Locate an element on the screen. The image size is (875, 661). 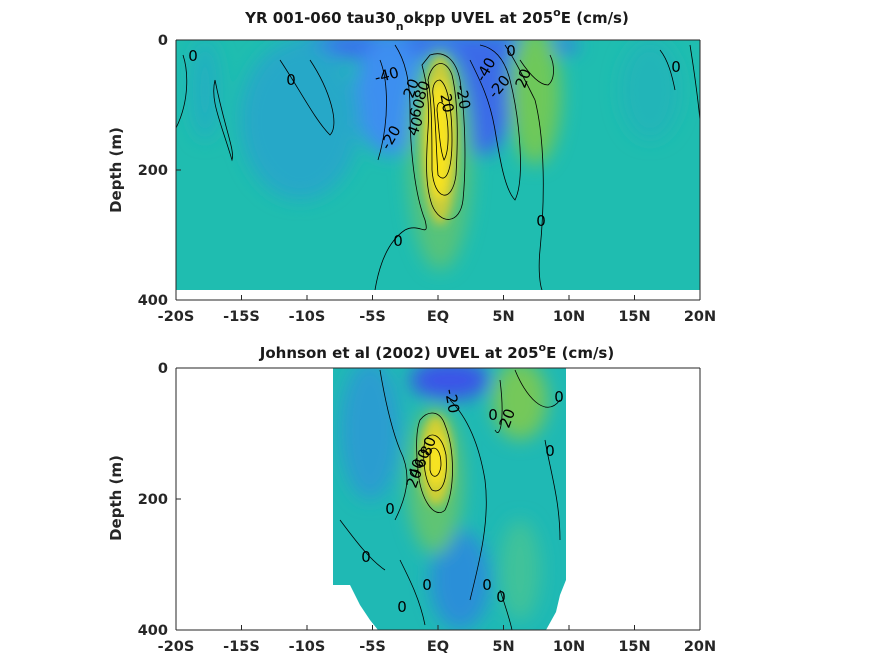
panel-1-necc is located at coordinates (535, 102).